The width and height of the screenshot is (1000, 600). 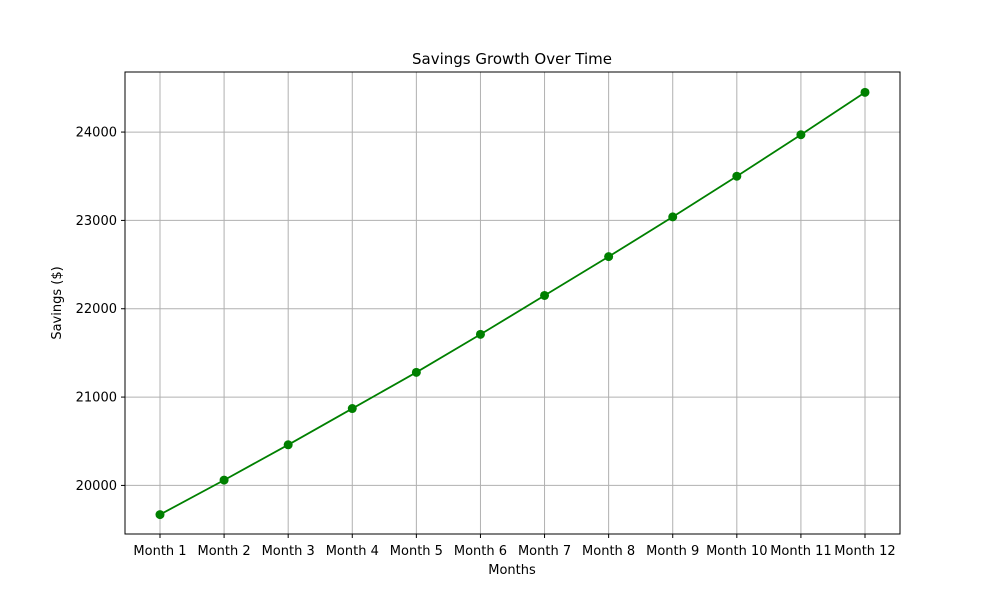 What do you see at coordinates (864, 551) in the screenshot?
I see `x-tick-label: Month 12` at bounding box center [864, 551].